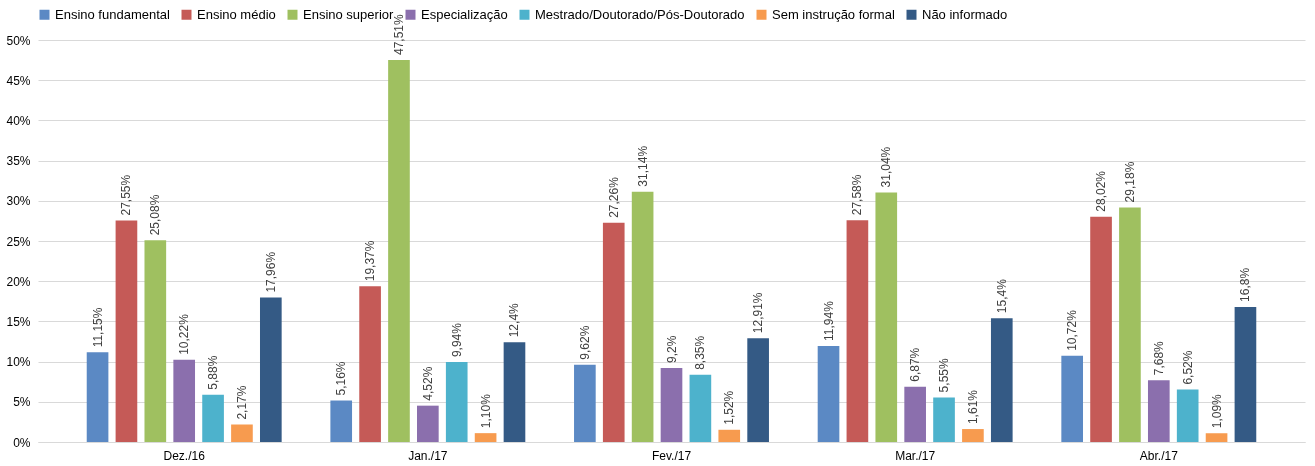 This screenshot has height=466, width=1315. Describe the element at coordinates (915, 455) in the screenshot. I see `x-tick-label: Mar./17` at that location.